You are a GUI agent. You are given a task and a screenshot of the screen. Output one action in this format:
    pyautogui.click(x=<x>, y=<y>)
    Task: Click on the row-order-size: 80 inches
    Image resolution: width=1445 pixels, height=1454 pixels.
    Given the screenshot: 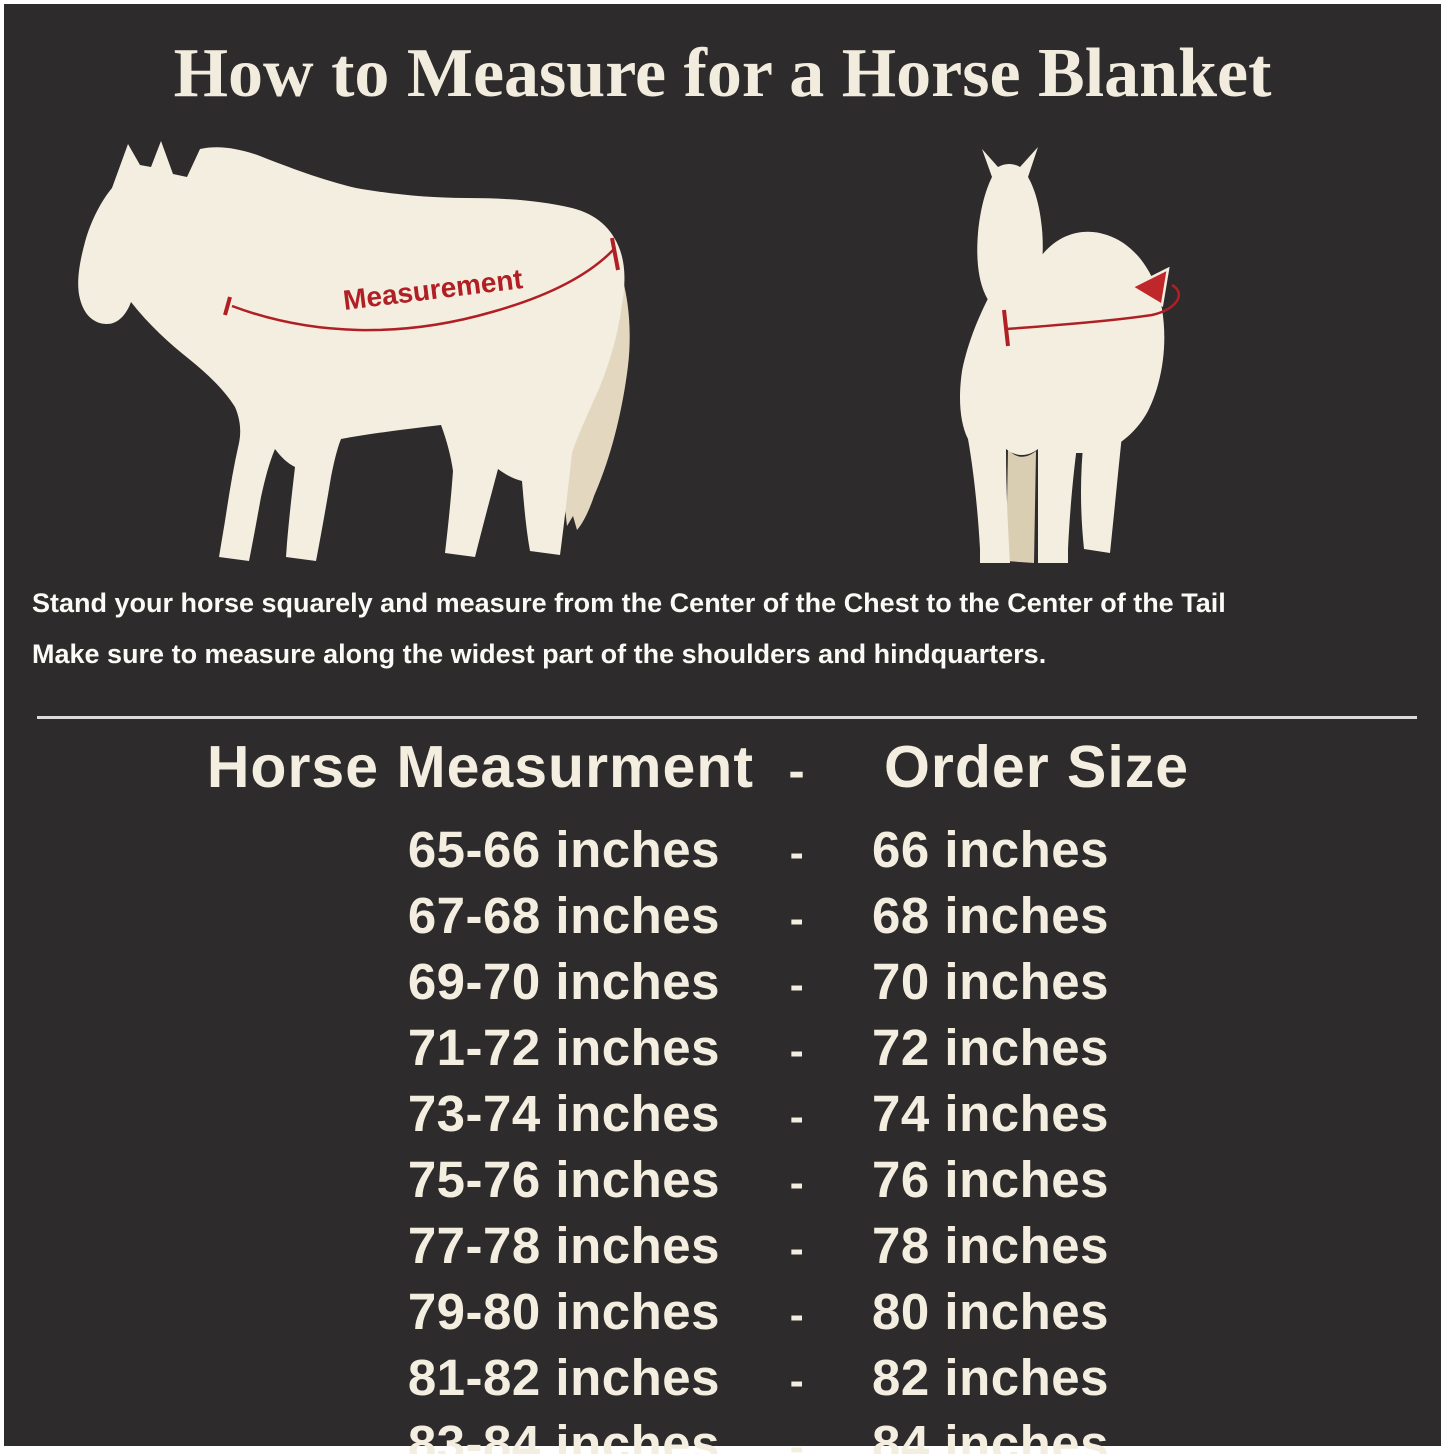 What is the action you would take?
    pyautogui.click(x=990, y=1311)
    